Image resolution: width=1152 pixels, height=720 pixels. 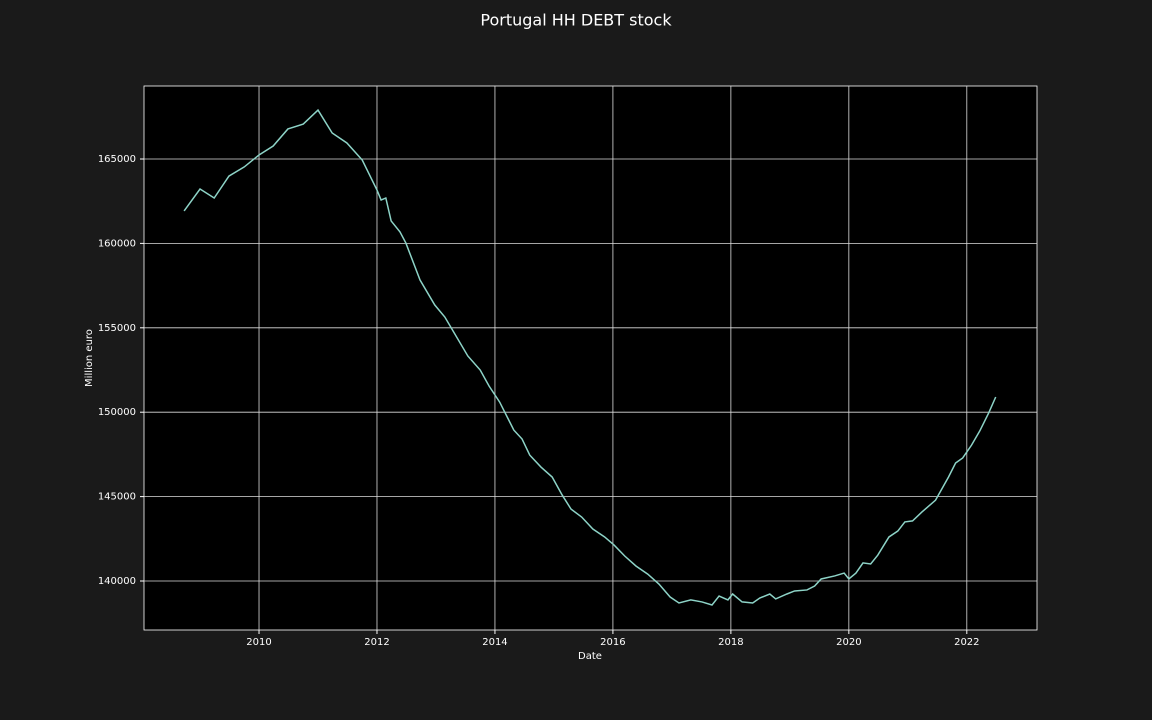 I want to click on y-tick-label: 140000, so click(x=117, y=581).